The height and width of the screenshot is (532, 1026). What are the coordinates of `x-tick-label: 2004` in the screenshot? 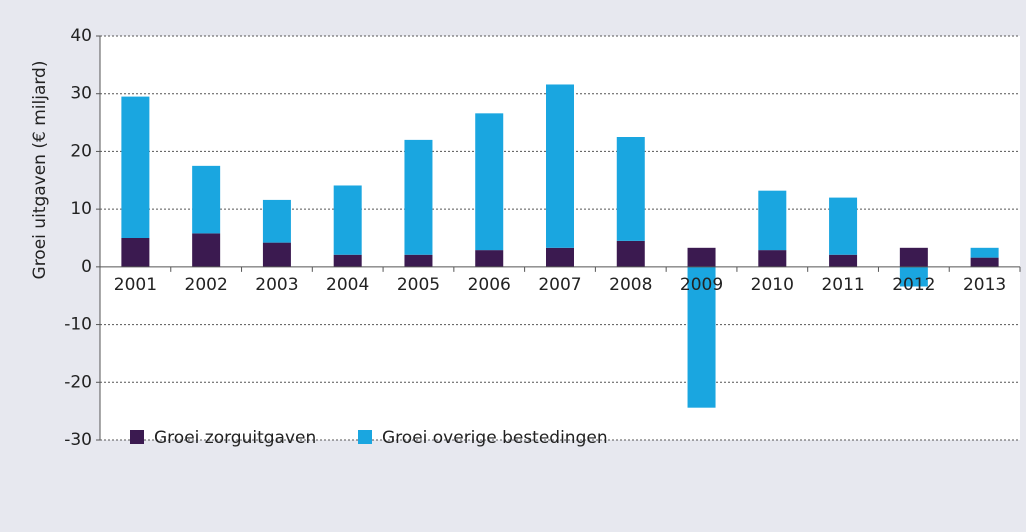 It's located at (347, 285).